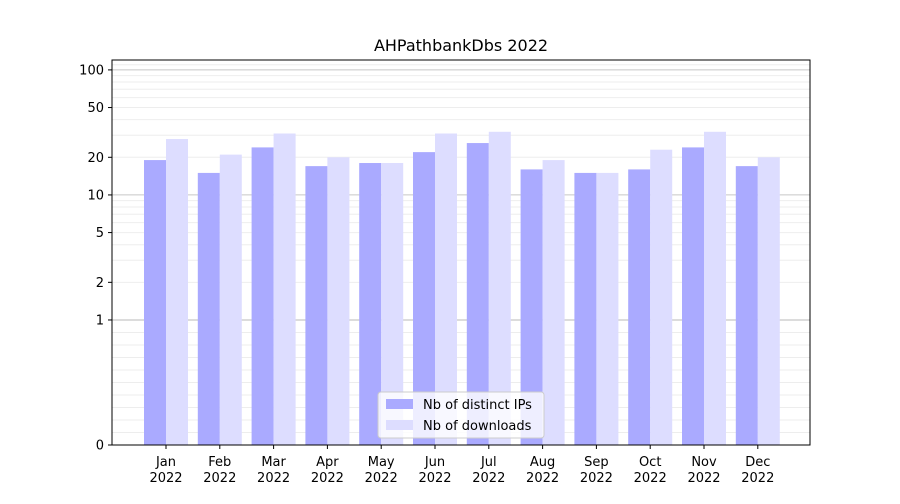  Describe the element at coordinates (100, 283) in the screenshot. I see `y-tick-label: 2` at that location.